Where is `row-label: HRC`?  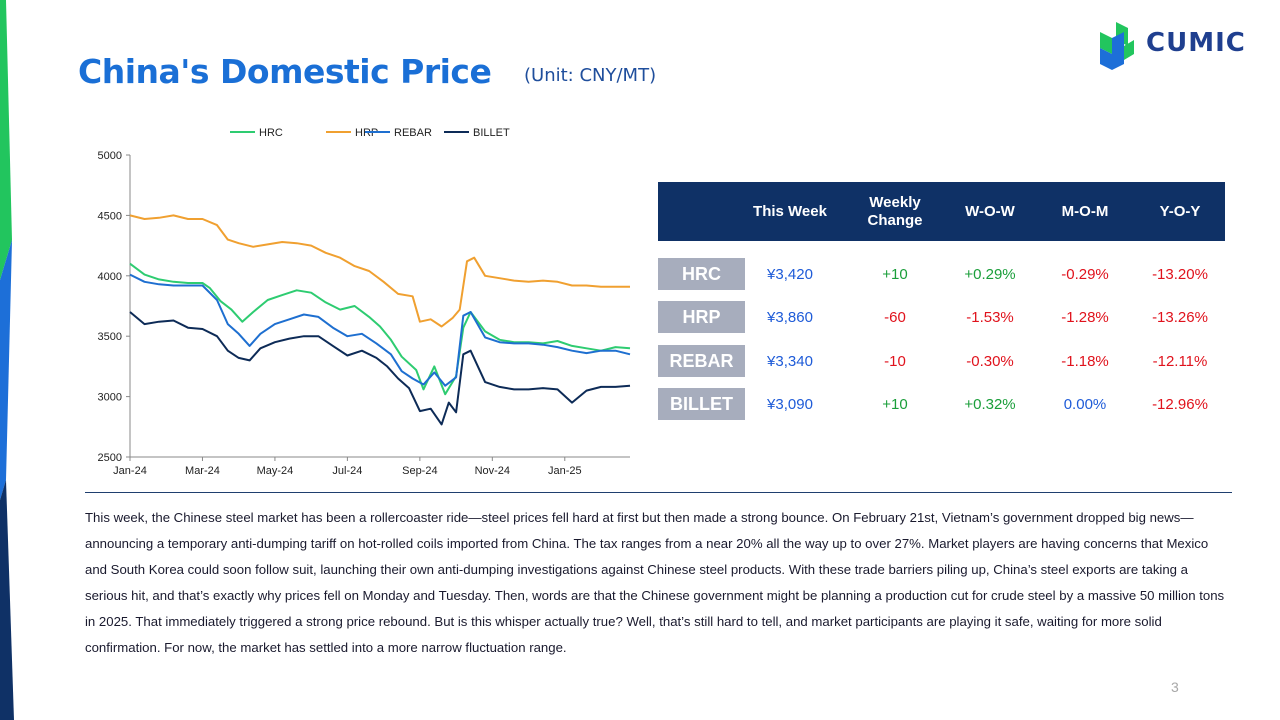
row-label: HRC is located at coordinates (701, 274).